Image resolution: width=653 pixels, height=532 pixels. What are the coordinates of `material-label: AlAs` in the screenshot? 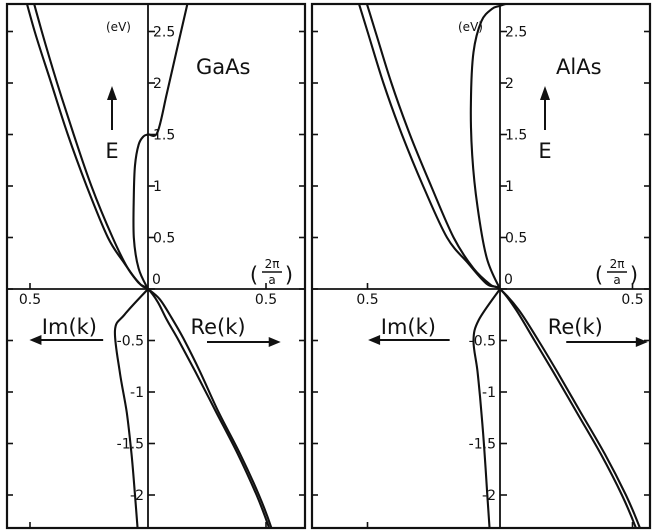 It's located at (579, 67).